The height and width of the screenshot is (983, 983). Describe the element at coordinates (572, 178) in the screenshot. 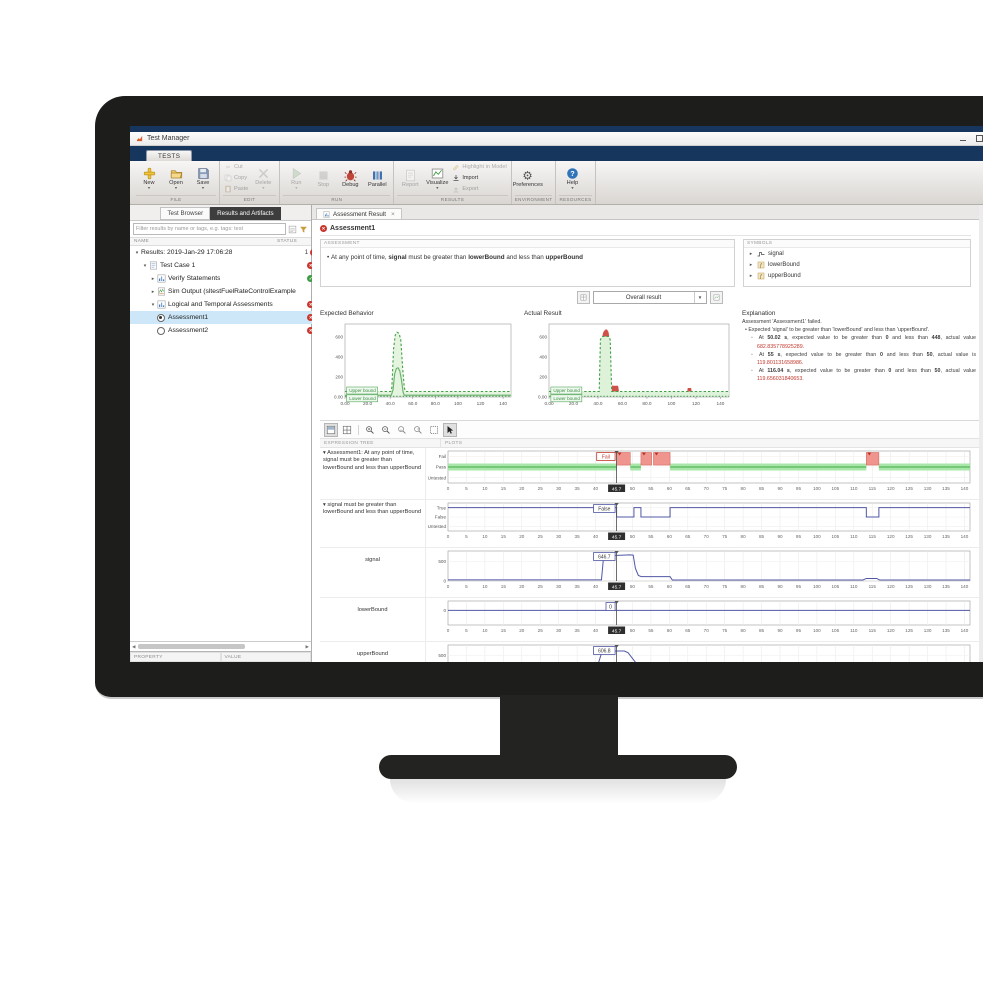

I see `button-help: ? Help ▼` at that location.